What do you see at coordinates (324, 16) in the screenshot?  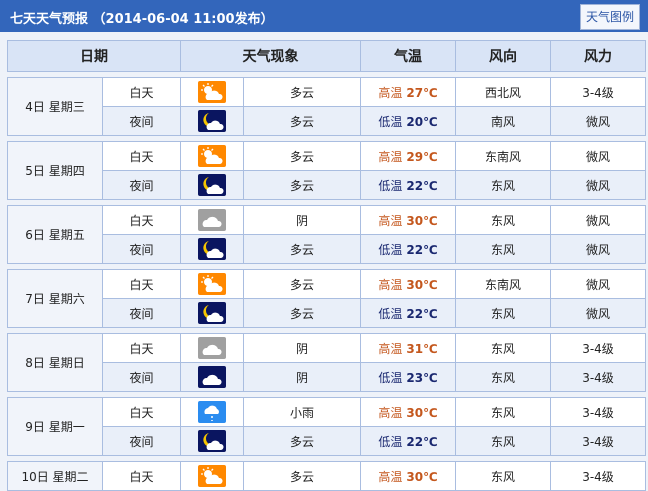 I see `header-bar: 七天天气预报 （2014-06-04 11:00发布） 天气图例` at bounding box center [324, 16].